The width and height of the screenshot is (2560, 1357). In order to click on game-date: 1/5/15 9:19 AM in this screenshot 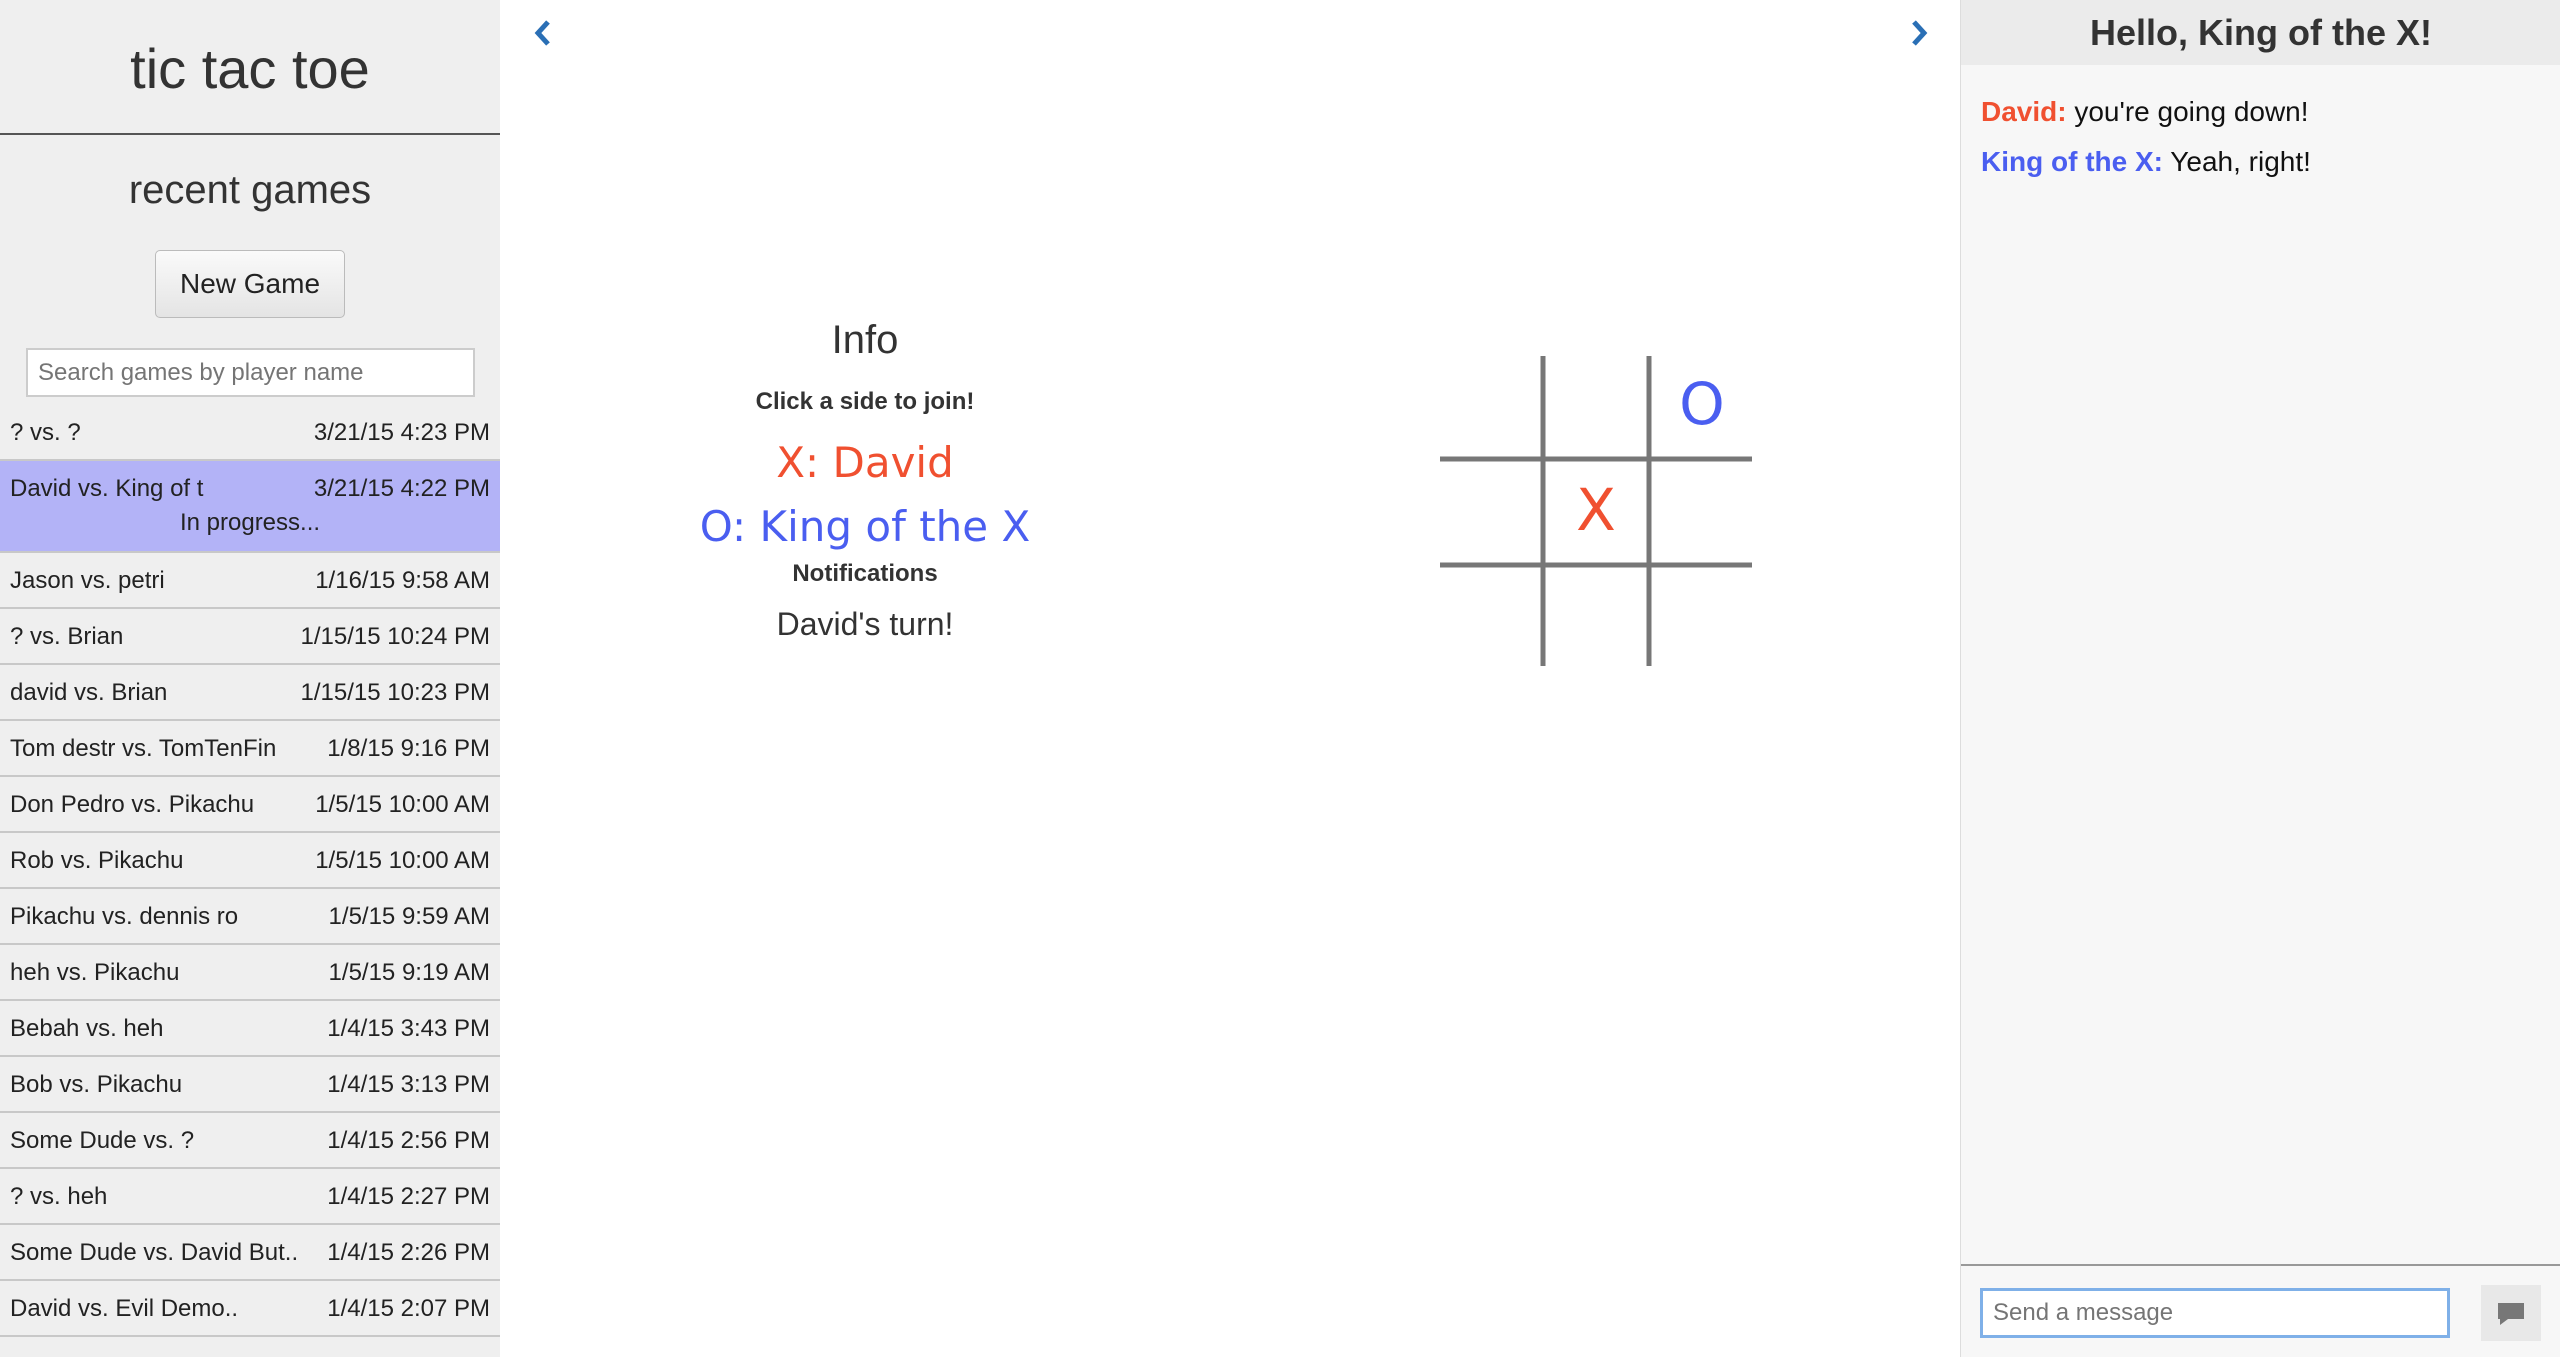, I will do `click(409, 972)`.